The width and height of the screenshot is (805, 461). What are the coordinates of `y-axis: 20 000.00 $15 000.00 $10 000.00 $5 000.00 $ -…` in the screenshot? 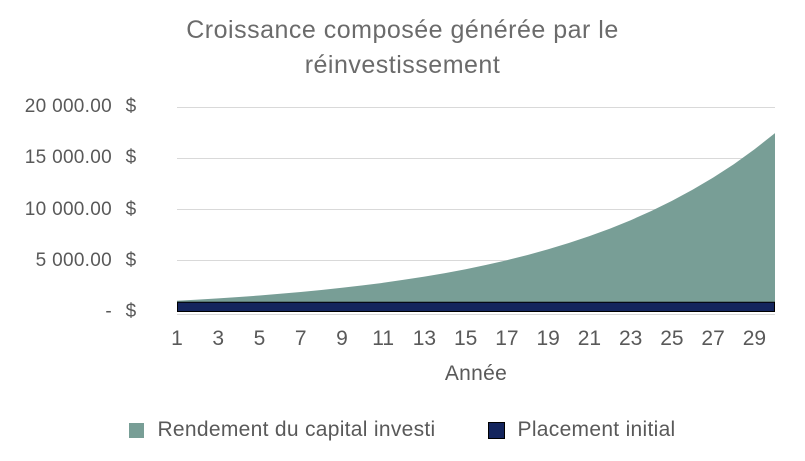 It's located at (84, 209).